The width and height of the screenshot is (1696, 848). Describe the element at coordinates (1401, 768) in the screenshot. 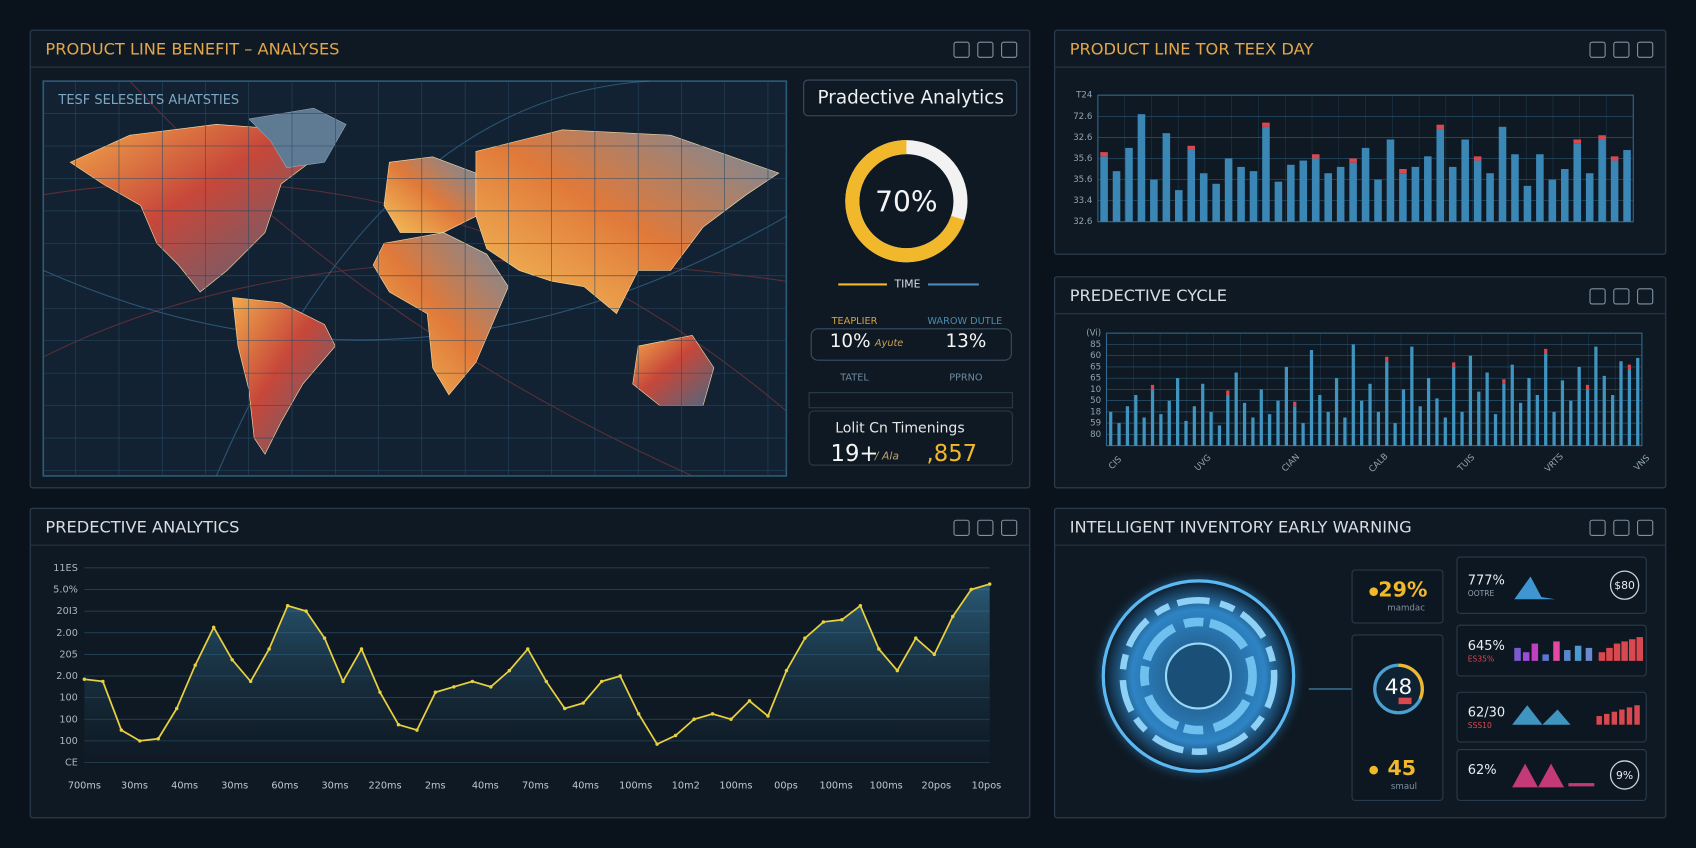

I see `stat-value: 45` at that location.